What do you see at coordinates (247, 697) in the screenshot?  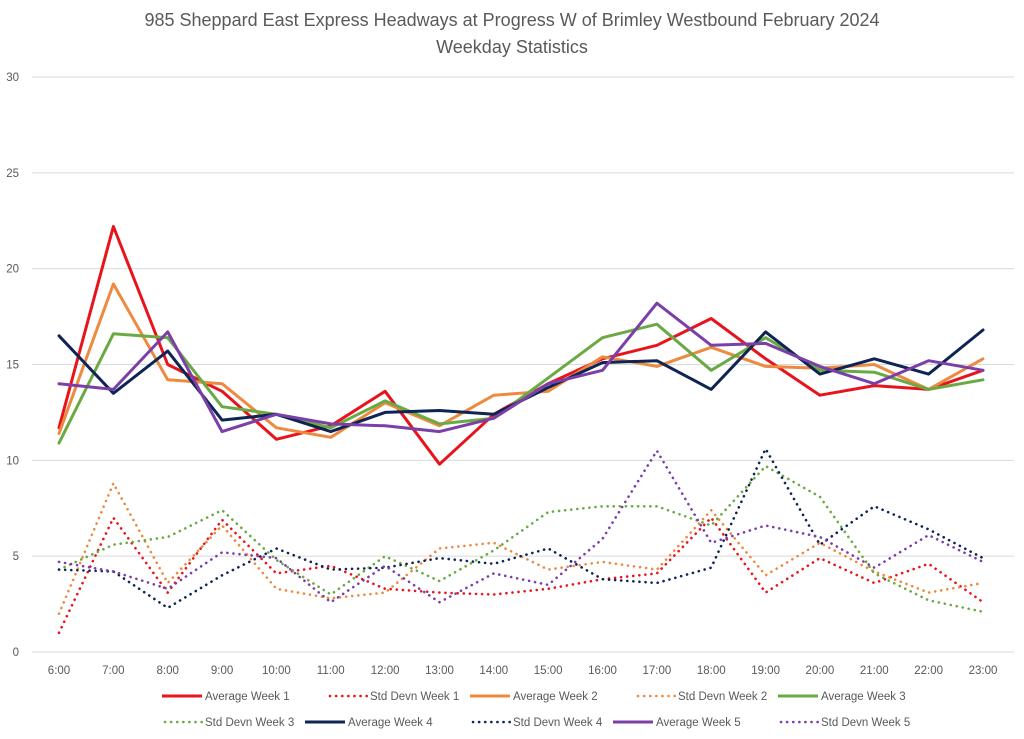 I see `legend-label: Average Week 1` at bounding box center [247, 697].